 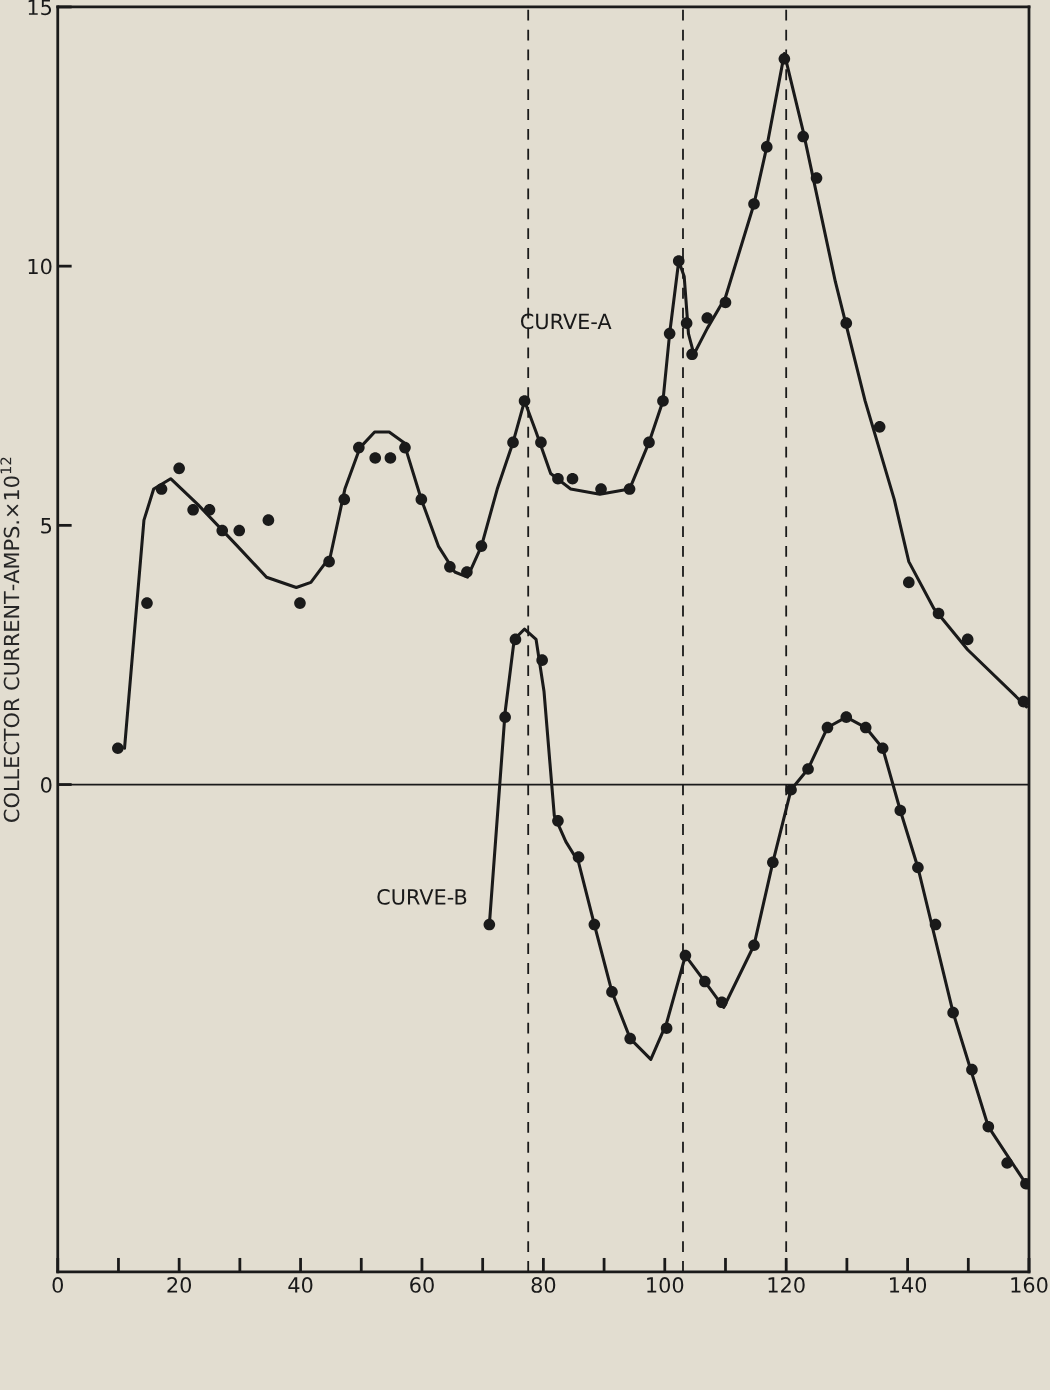 I want to click on x-tick-label: 100, so click(x=665, y=1285).